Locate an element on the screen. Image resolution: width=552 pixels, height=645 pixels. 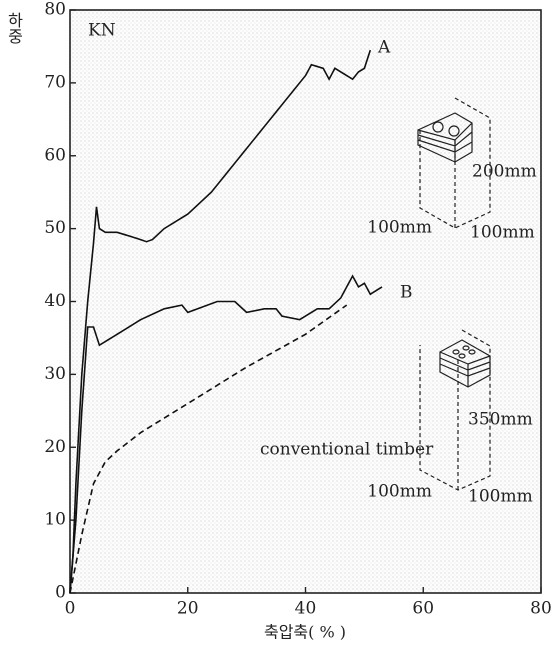
y-tick-label: 70 is located at coordinates (55, 82).